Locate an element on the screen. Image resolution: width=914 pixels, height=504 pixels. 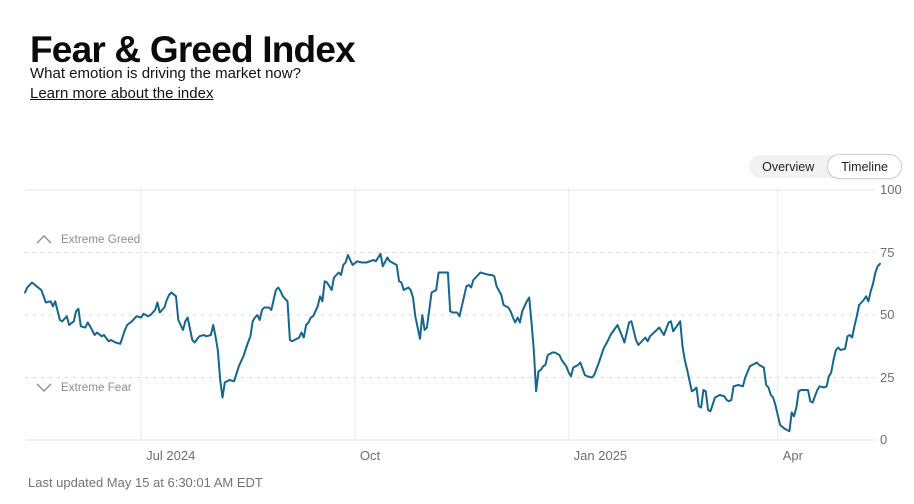
y-axis-label-25: 25 is located at coordinates (887, 377).